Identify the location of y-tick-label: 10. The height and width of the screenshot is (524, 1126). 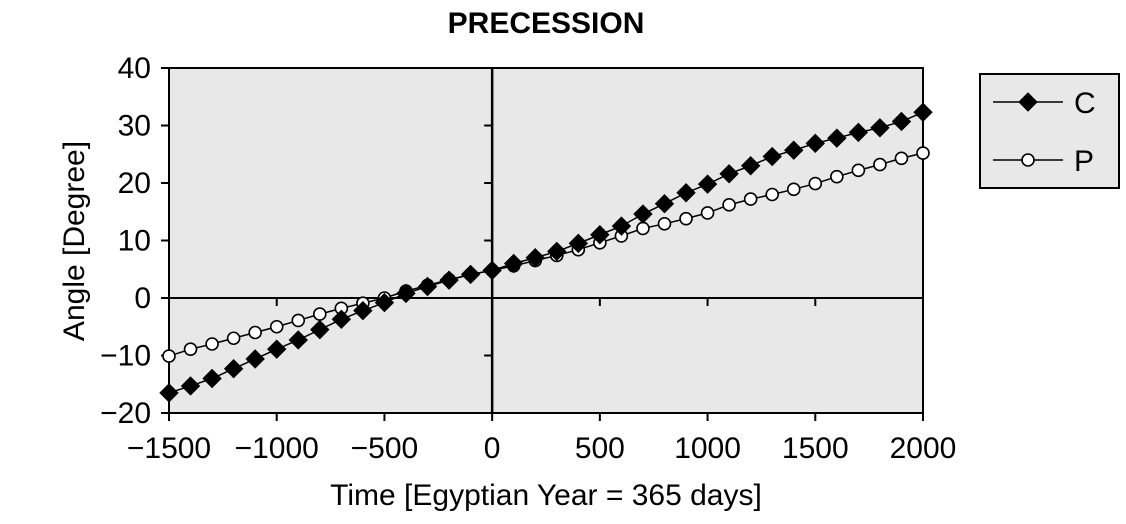
(134, 241).